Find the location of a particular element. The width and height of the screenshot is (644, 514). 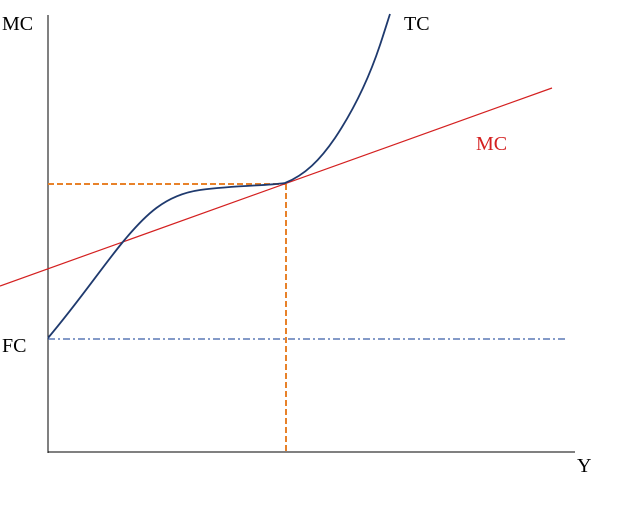

fc-label: FC is located at coordinates (14, 346).